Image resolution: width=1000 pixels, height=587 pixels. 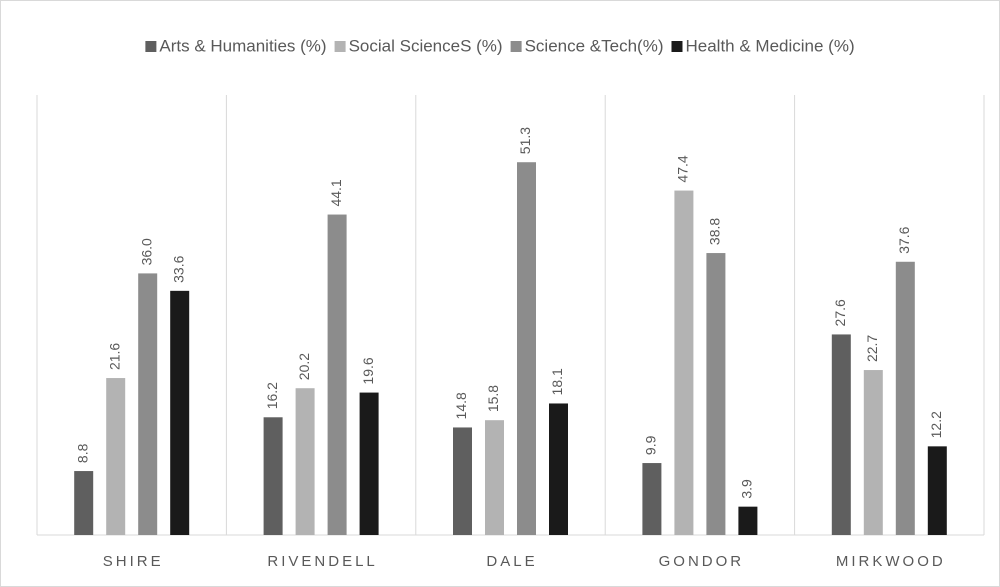 What do you see at coordinates (114, 356) in the screenshot?
I see `value-label: 21.6` at bounding box center [114, 356].